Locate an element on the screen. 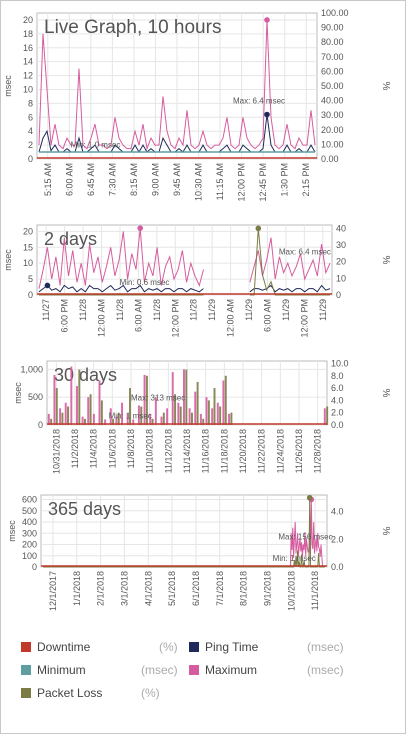 The height and width of the screenshot is (734, 406). x-tick-label: 7:30 AM is located at coordinates (112, 179).